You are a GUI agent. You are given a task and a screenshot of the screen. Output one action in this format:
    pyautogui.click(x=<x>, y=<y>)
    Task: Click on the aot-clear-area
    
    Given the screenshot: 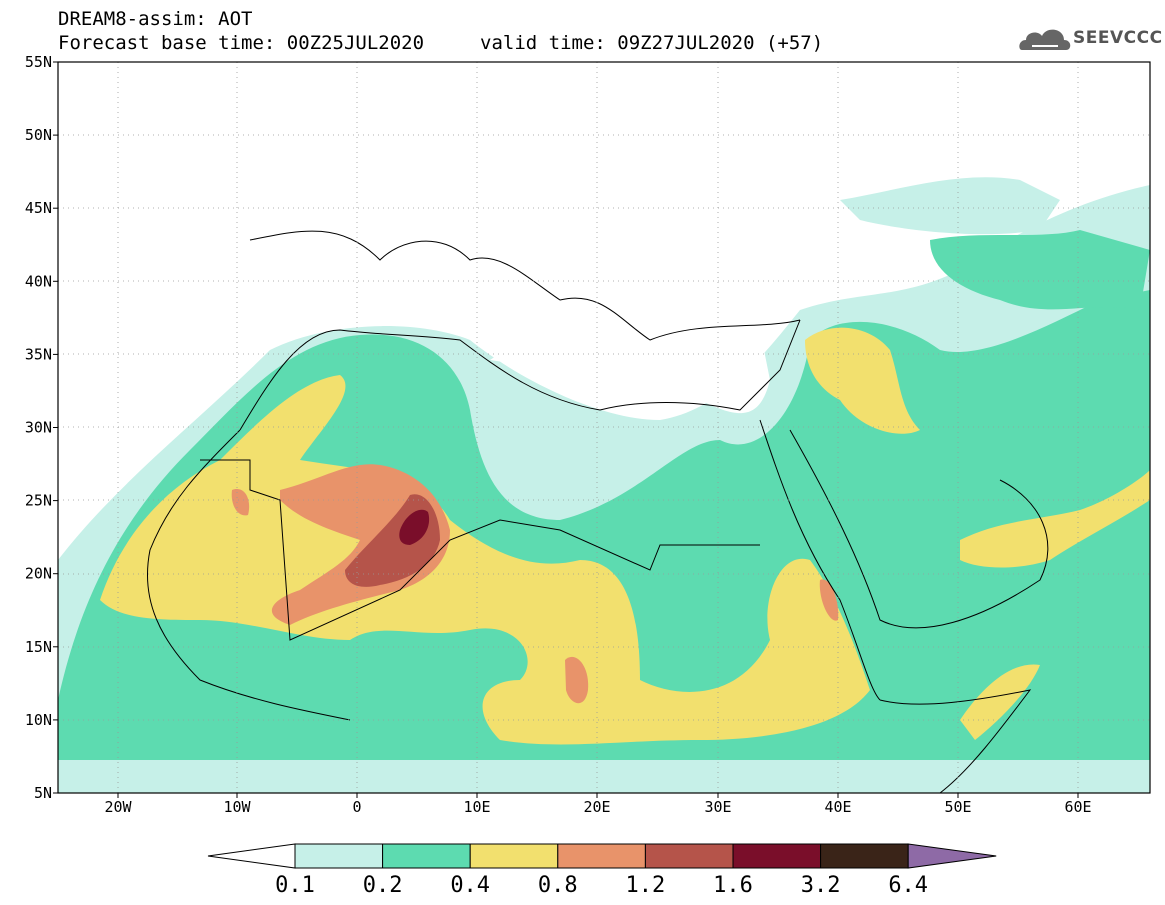 What is the action you would take?
    pyautogui.click(x=630, y=369)
    